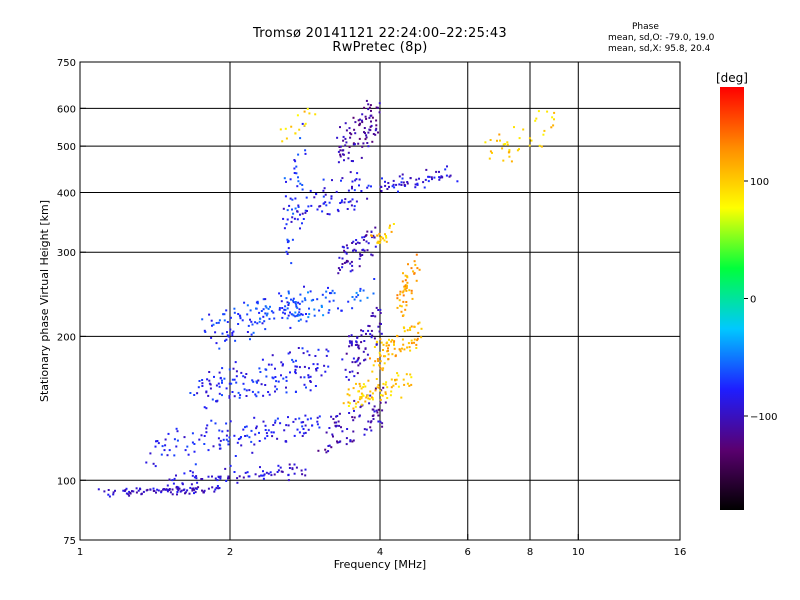 Image resolution: width=800 pixels, height=600 pixels. I want to click on phase-info-o: mean, sd,O: -79.0, 19.0, so click(661, 38).